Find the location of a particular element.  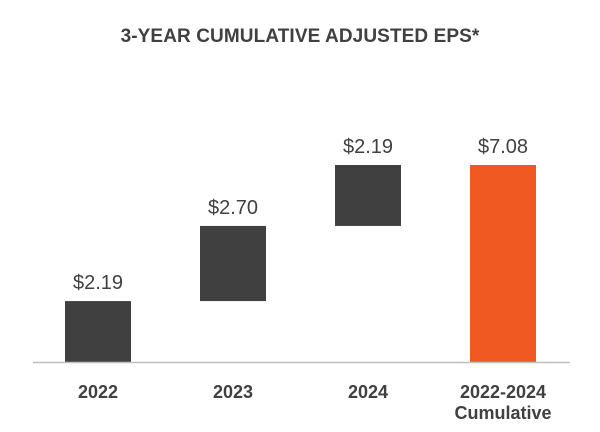

category-label: 2022-2024 is located at coordinates (503, 392).